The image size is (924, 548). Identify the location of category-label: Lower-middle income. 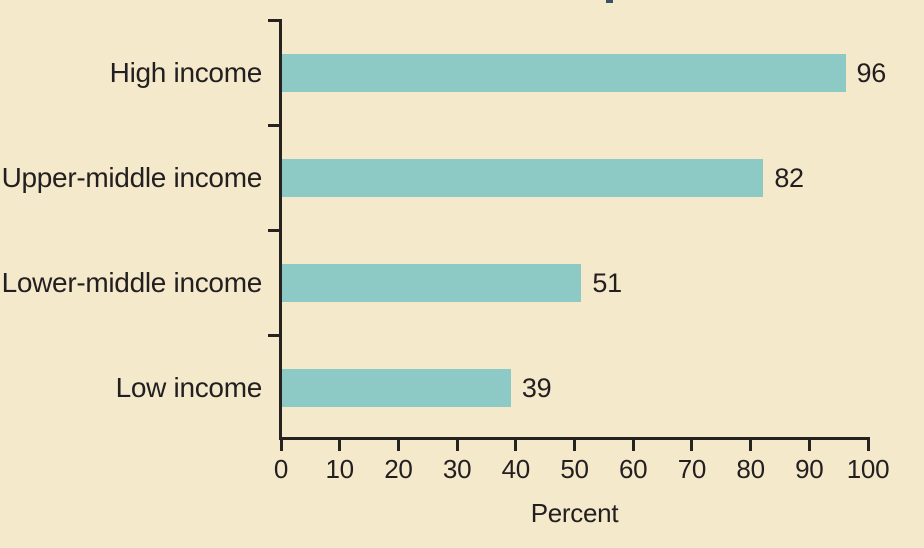
(132, 282).